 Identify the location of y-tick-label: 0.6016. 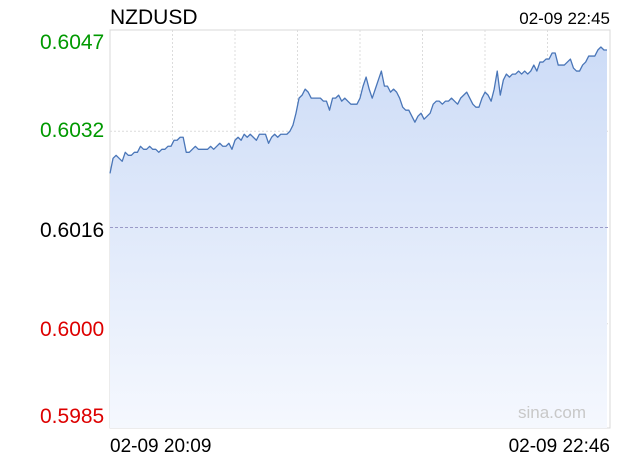
(72, 230).